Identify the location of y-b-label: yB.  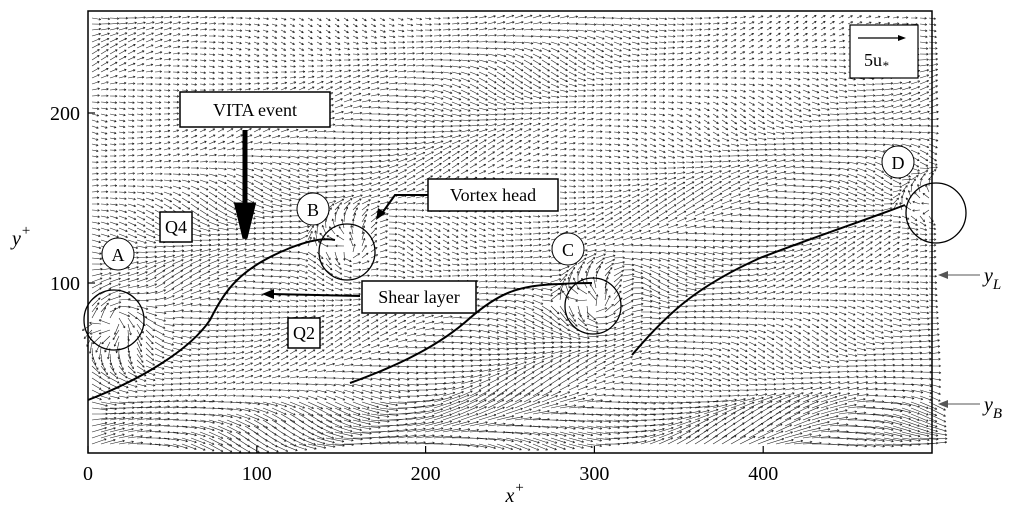
(992, 408).